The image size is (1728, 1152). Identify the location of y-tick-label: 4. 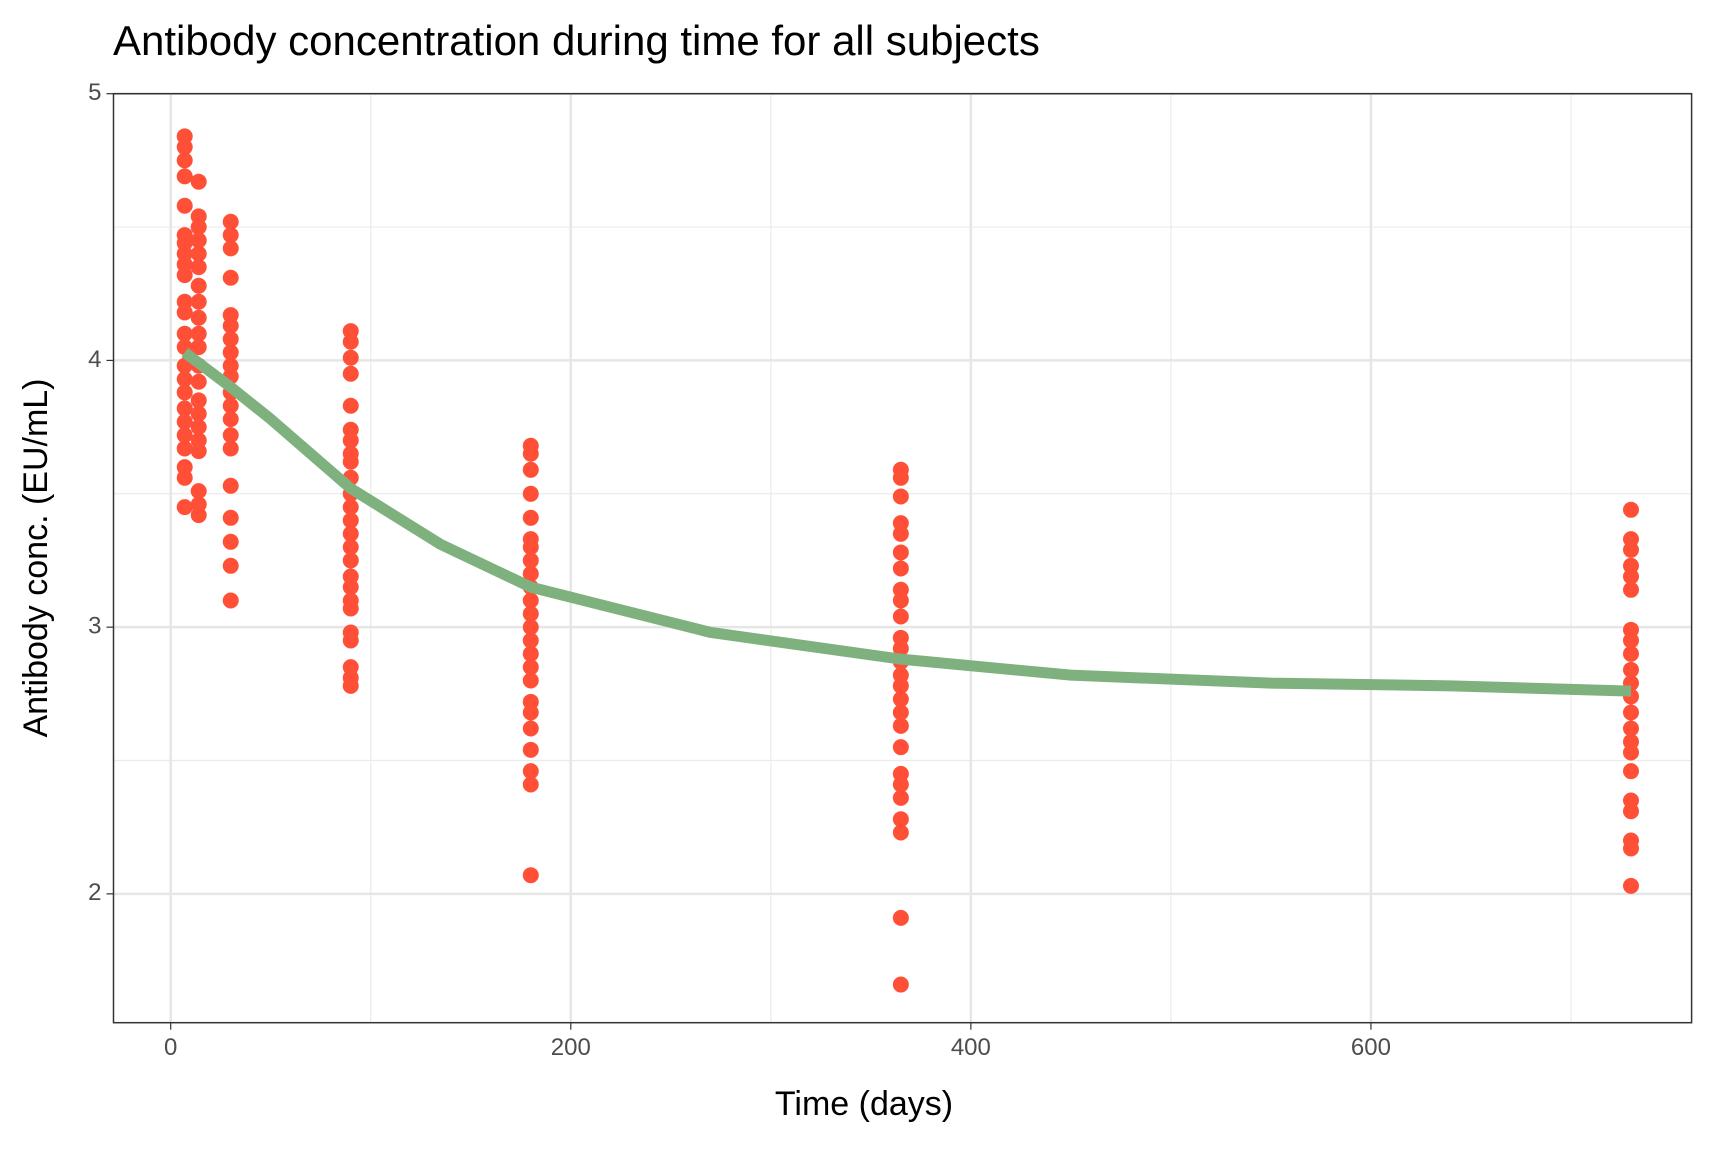
(94, 359).